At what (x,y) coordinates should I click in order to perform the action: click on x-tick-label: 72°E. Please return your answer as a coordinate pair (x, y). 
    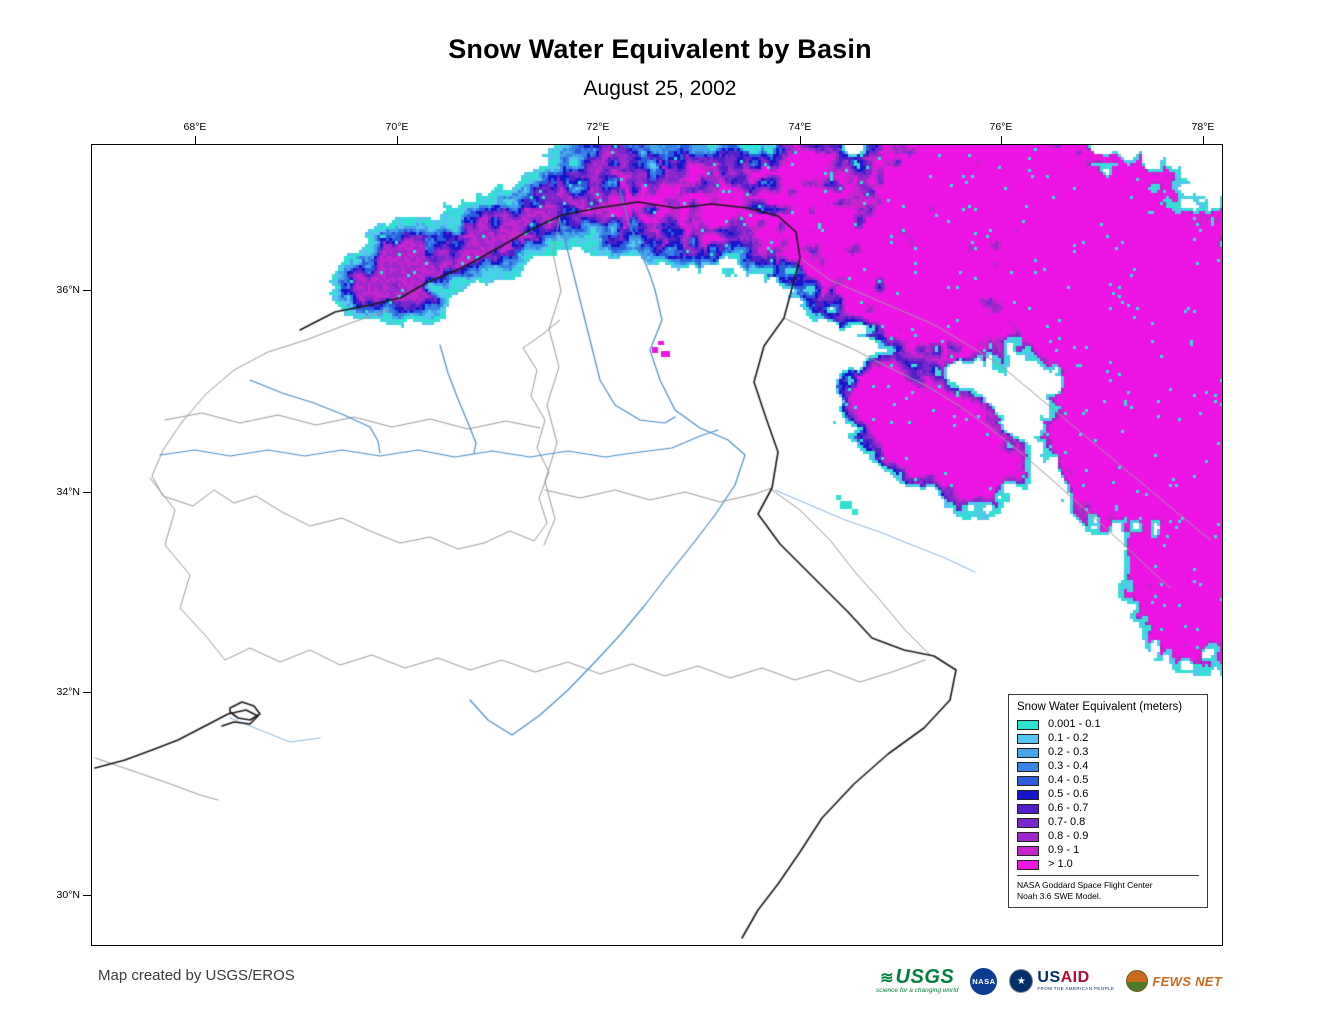
    Looking at the image, I should click on (598, 127).